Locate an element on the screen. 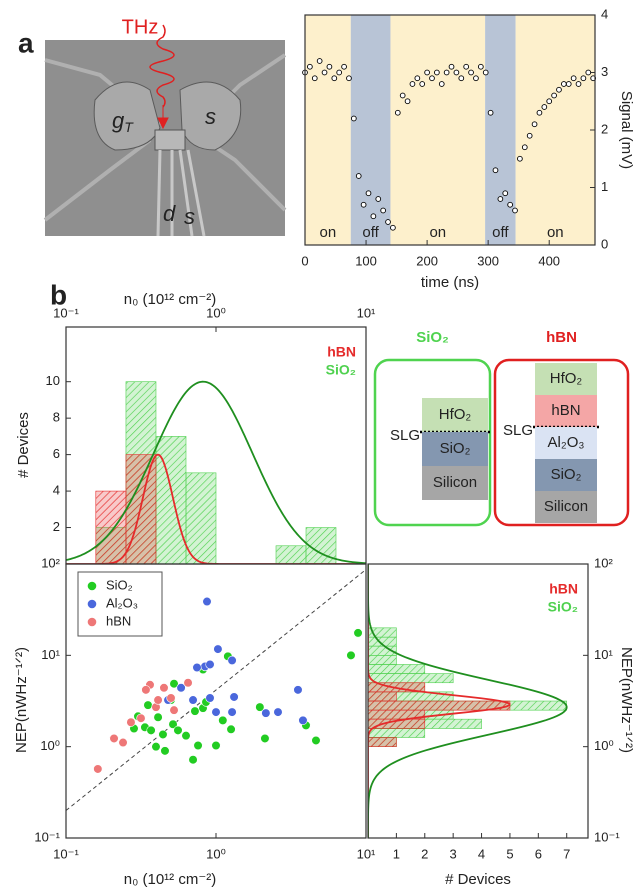  y-axis-label: Signal (mV) is located at coordinates (626, 130).